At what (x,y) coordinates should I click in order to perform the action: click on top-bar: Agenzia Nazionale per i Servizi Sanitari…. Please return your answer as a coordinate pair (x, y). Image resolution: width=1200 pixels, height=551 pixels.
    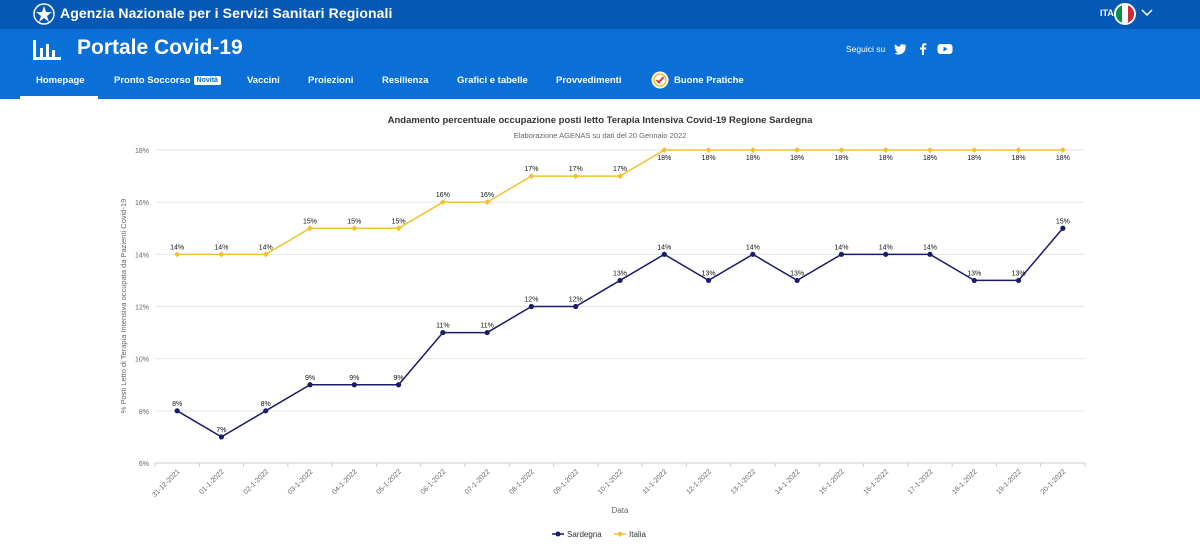
    Looking at the image, I should click on (600, 14).